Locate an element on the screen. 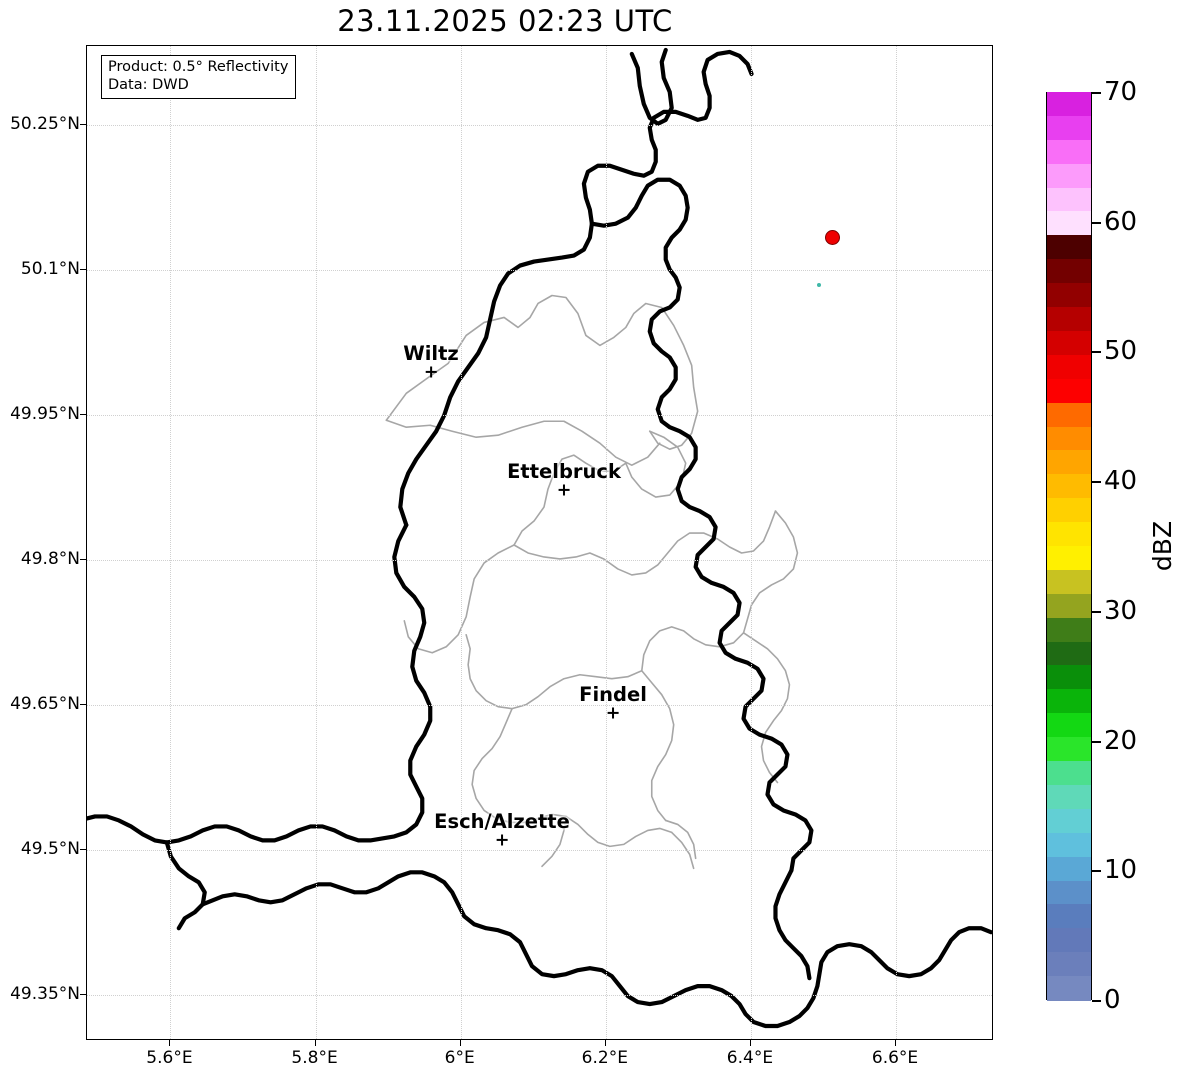  info-data-line: Data: DWD is located at coordinates (148, 84).